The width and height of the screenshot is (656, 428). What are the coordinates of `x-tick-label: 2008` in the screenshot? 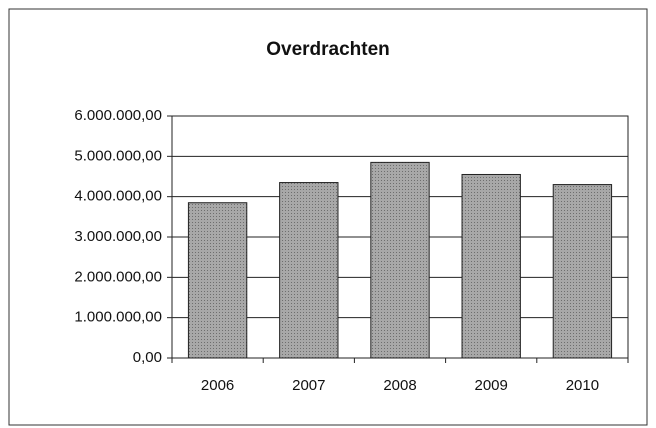 It's located at (399, 385).